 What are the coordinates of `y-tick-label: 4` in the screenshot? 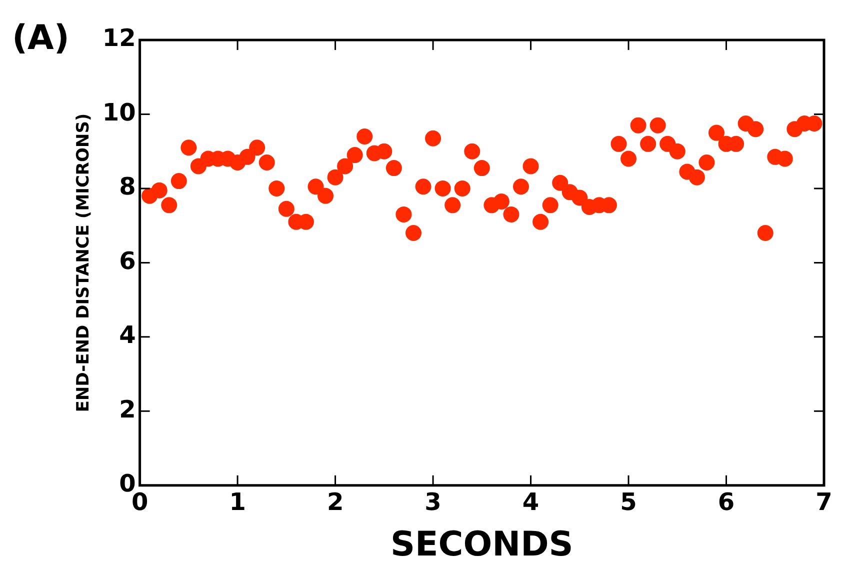 It's located at (127, 335).